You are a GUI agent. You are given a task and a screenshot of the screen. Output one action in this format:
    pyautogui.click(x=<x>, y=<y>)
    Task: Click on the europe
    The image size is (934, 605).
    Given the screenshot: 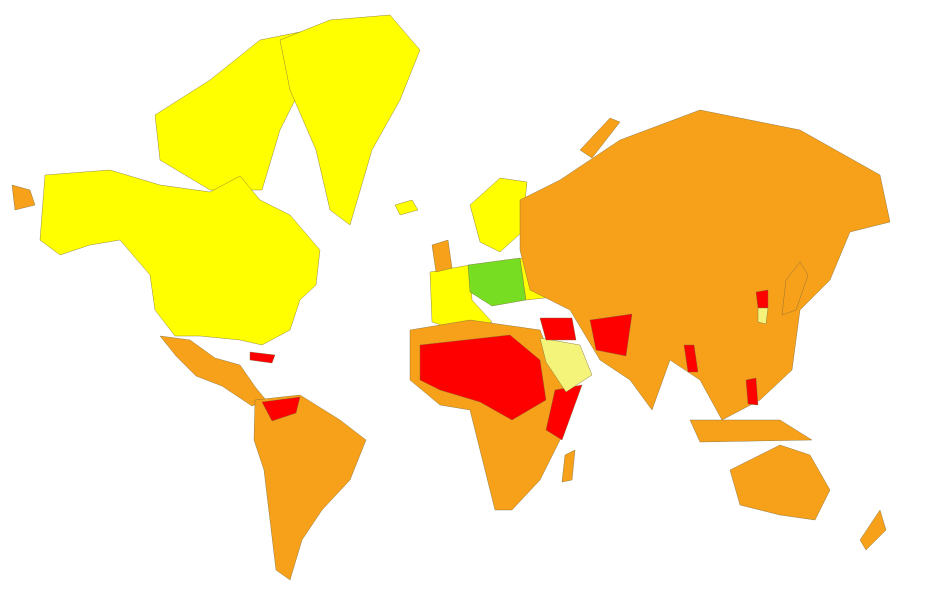 What is the action you would take?
    pyautogui.click(x=470, y=255)
    